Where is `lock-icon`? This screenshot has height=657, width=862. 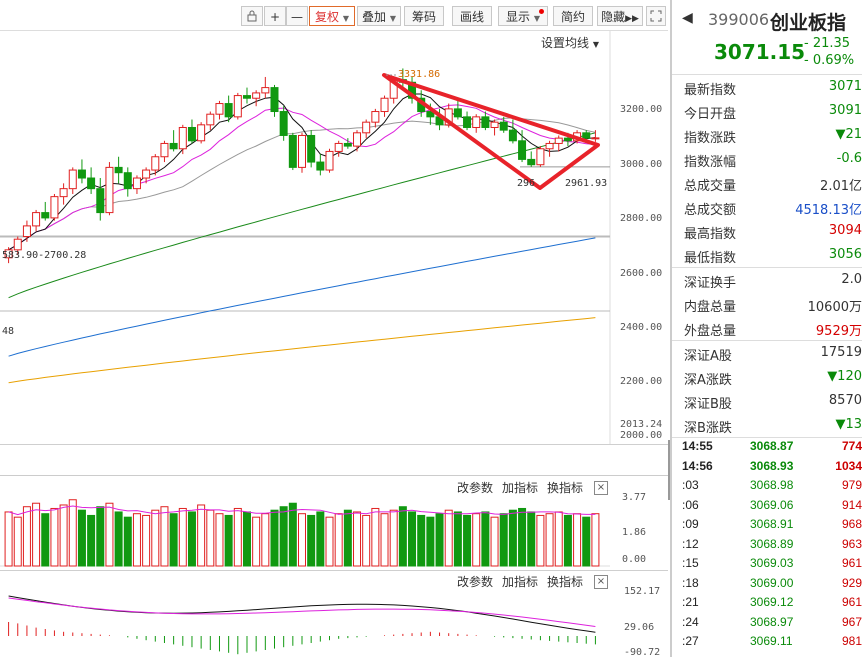 lock-icon is located at coordinates (252, 16).